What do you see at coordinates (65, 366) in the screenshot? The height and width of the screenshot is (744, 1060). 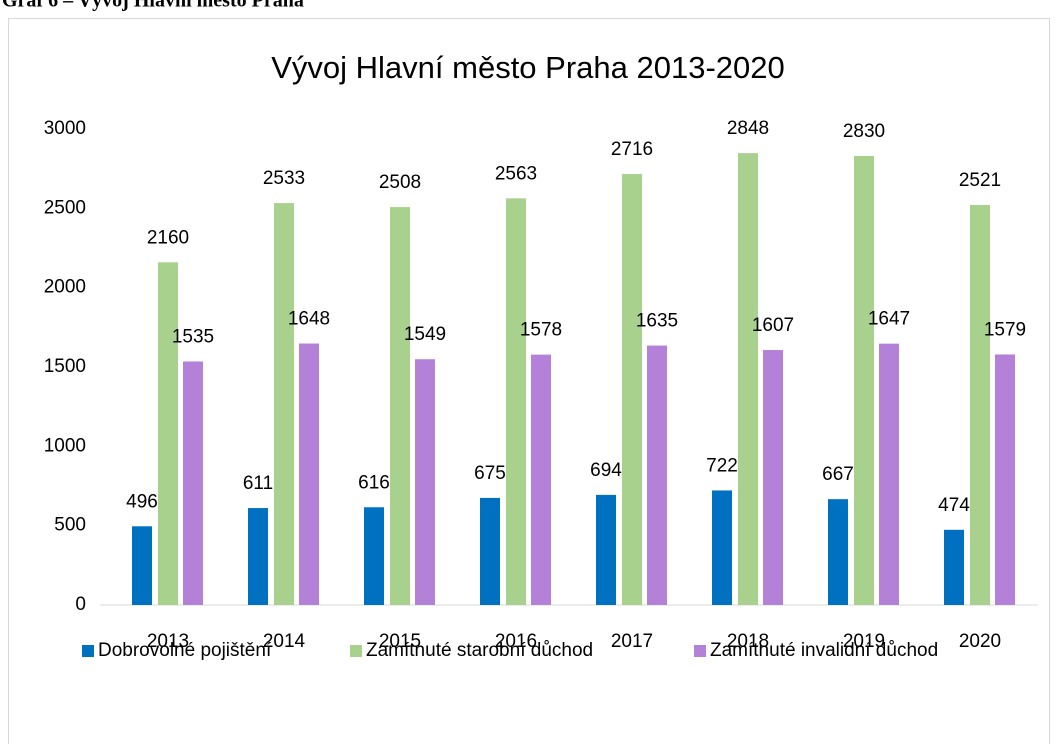 I see `y-tick-label: 1500` at bounding box center [65, 366].